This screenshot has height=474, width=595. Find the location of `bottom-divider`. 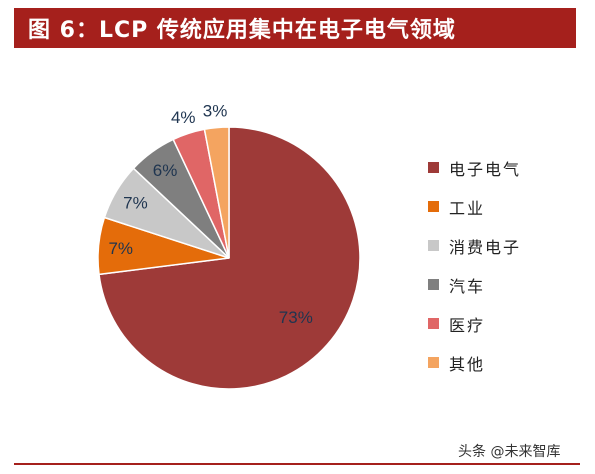

bottom-divider is located at coordinates (297, 464).